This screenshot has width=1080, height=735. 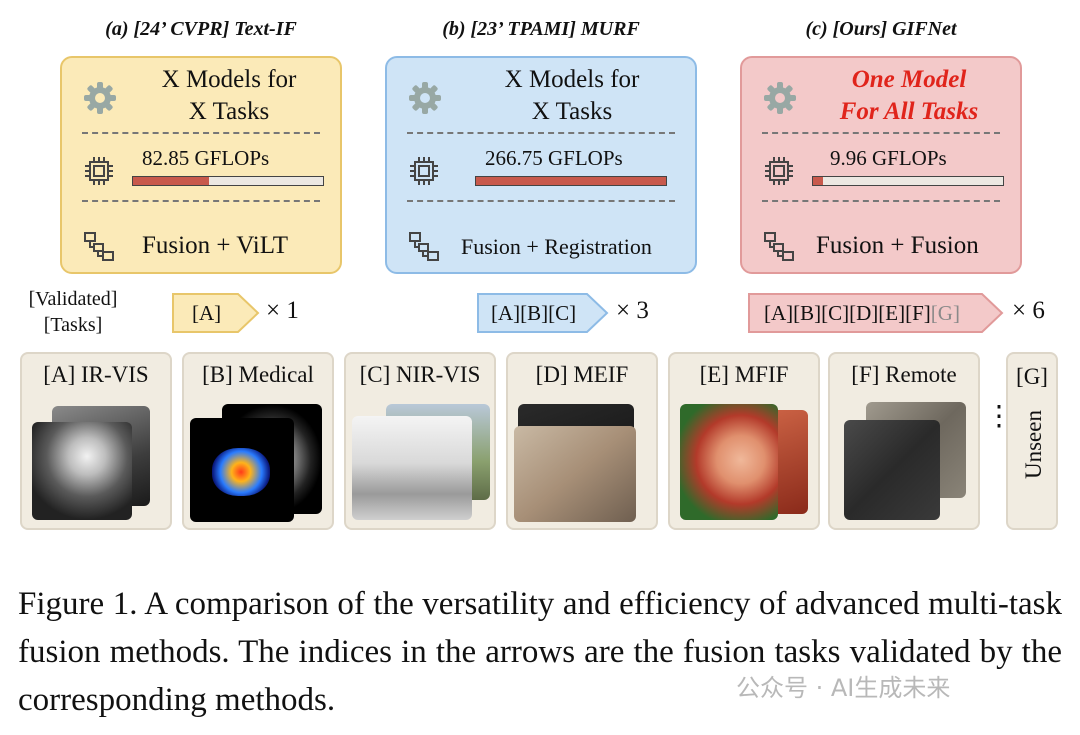 What do you see at coordinates (582, 374) in the screenshot?
I see `task-label: [D] MEIF` at bounding box center [582, 374].